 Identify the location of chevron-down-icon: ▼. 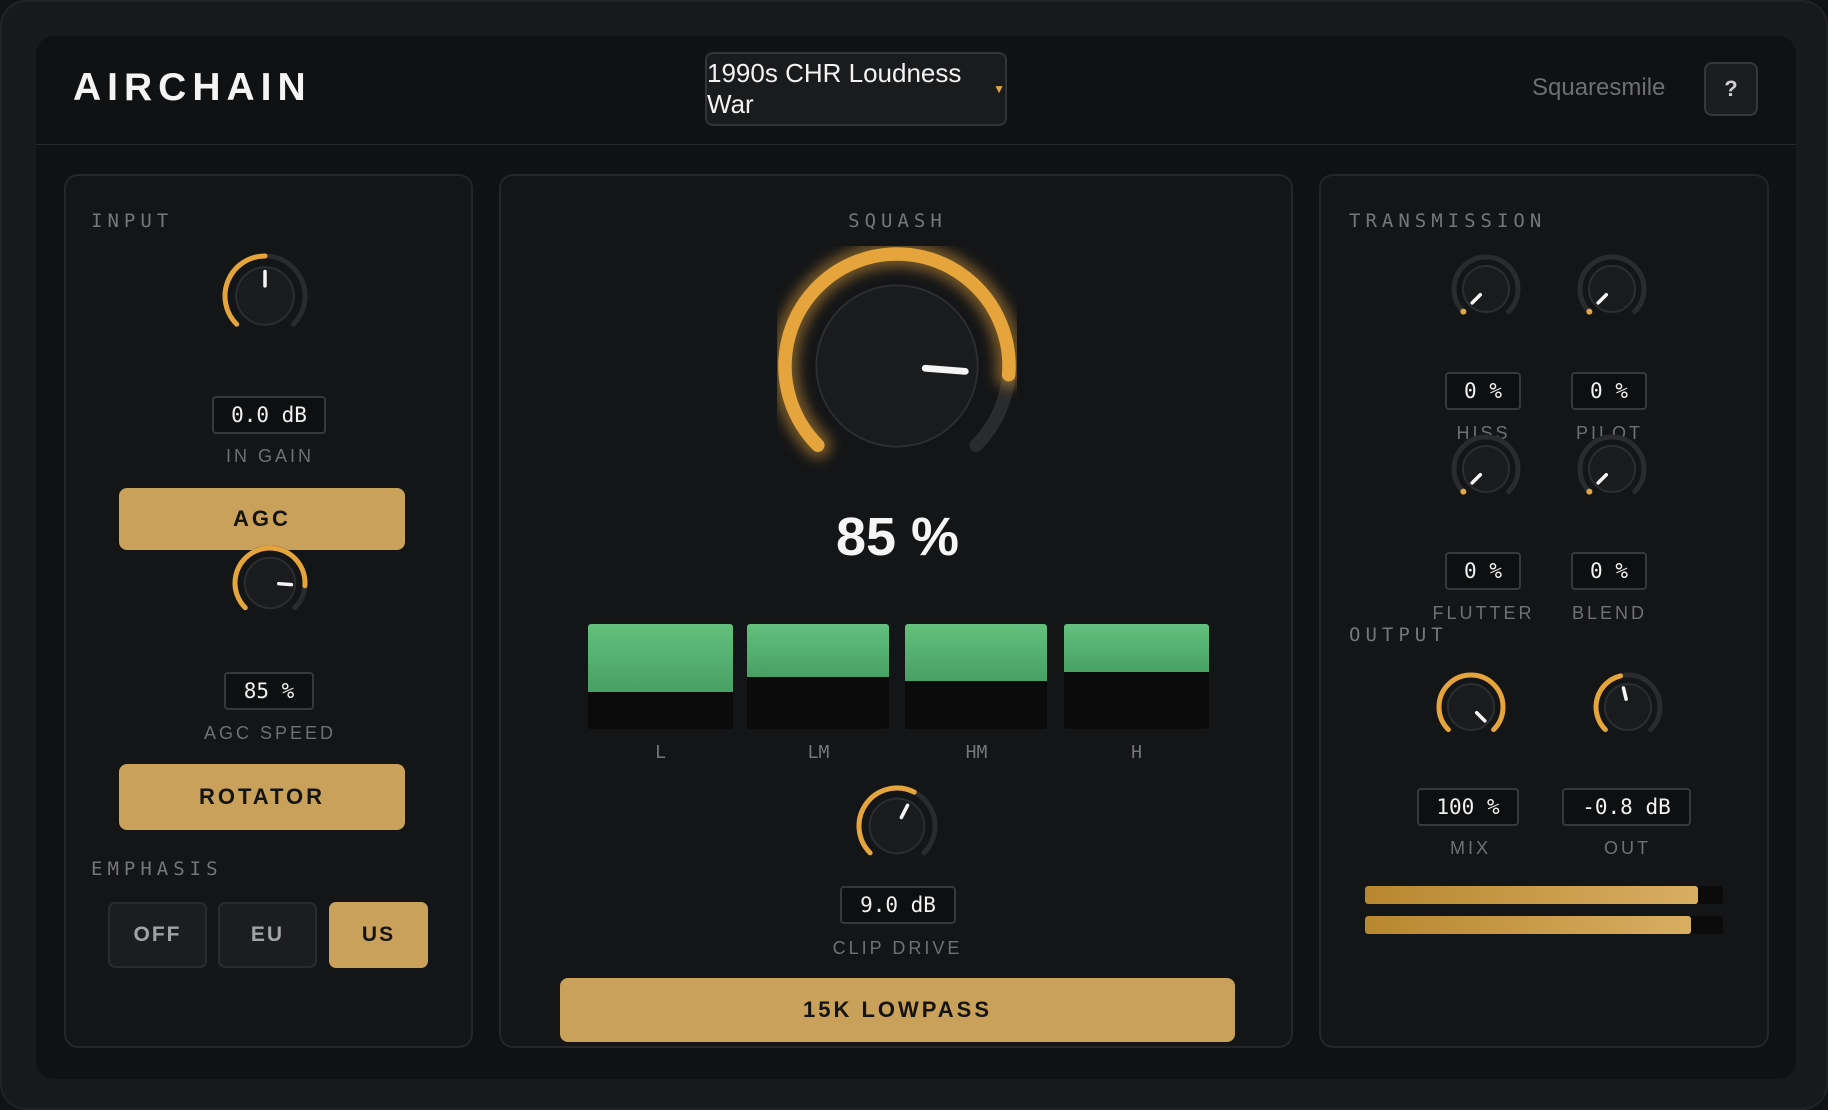
(999, 89).